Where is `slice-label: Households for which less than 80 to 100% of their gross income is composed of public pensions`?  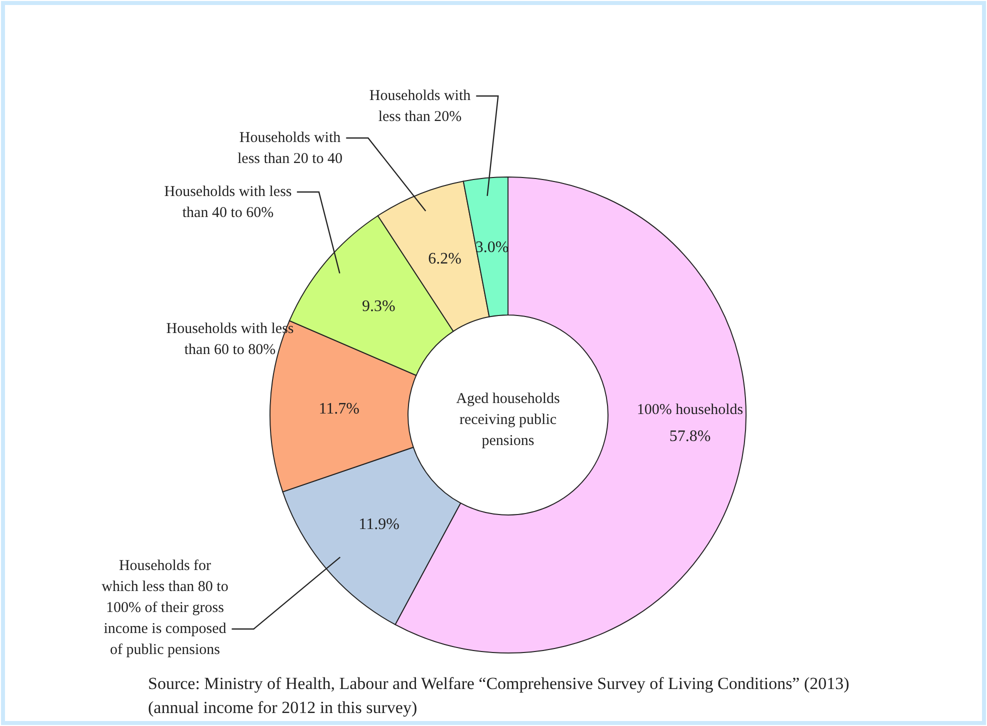
slice-label: Households for which less than 80 to 100% of their gross income is composed of public pensions is located at coordinates (165, 608).